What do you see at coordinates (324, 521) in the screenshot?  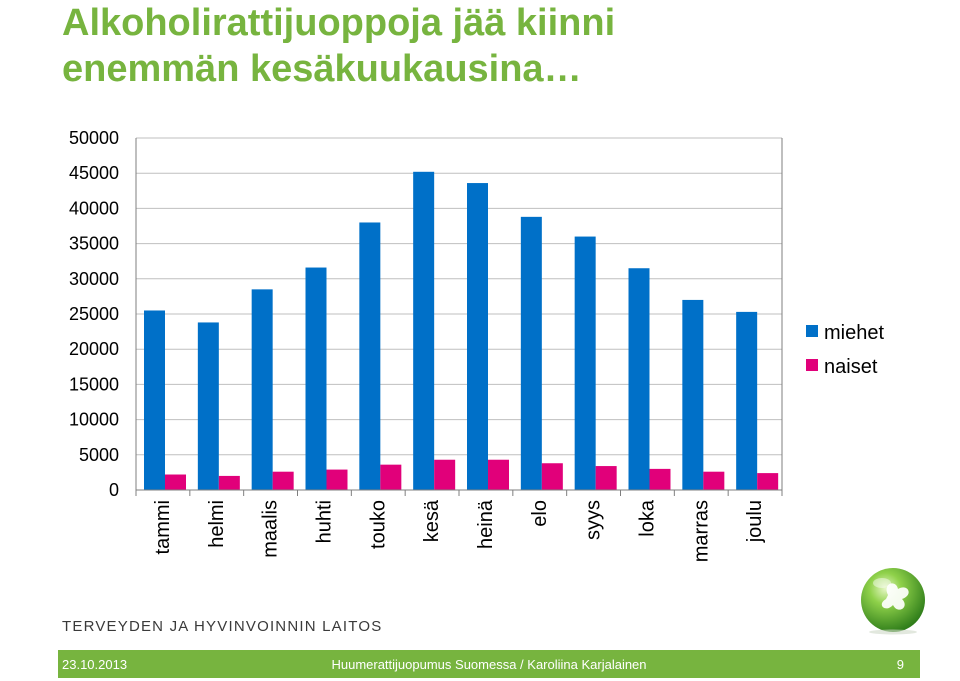 I see `x-category-label: huhti` at bounding box center [324, 521].